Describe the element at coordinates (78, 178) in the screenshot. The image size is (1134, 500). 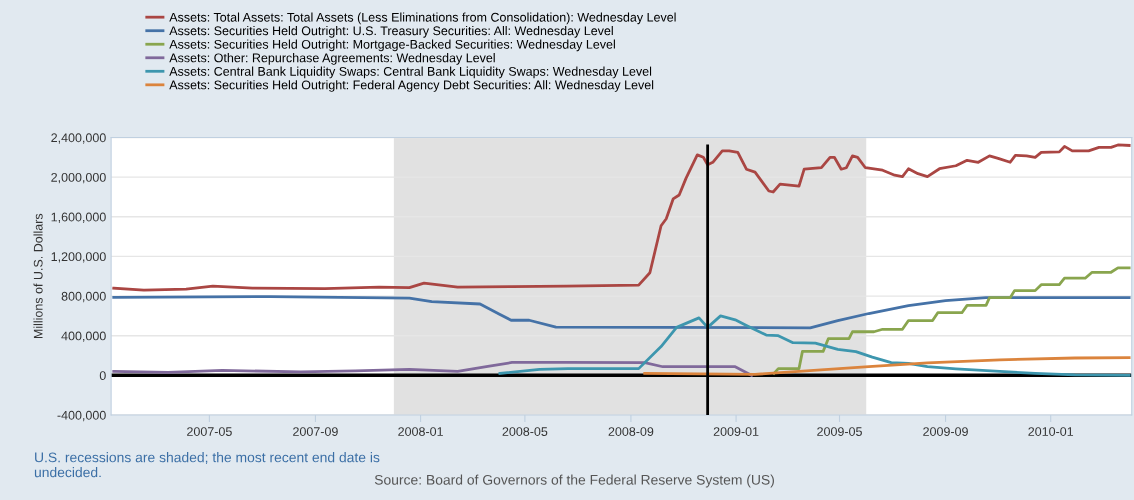
I see `y-tick-label: 2,000,000` at that location.